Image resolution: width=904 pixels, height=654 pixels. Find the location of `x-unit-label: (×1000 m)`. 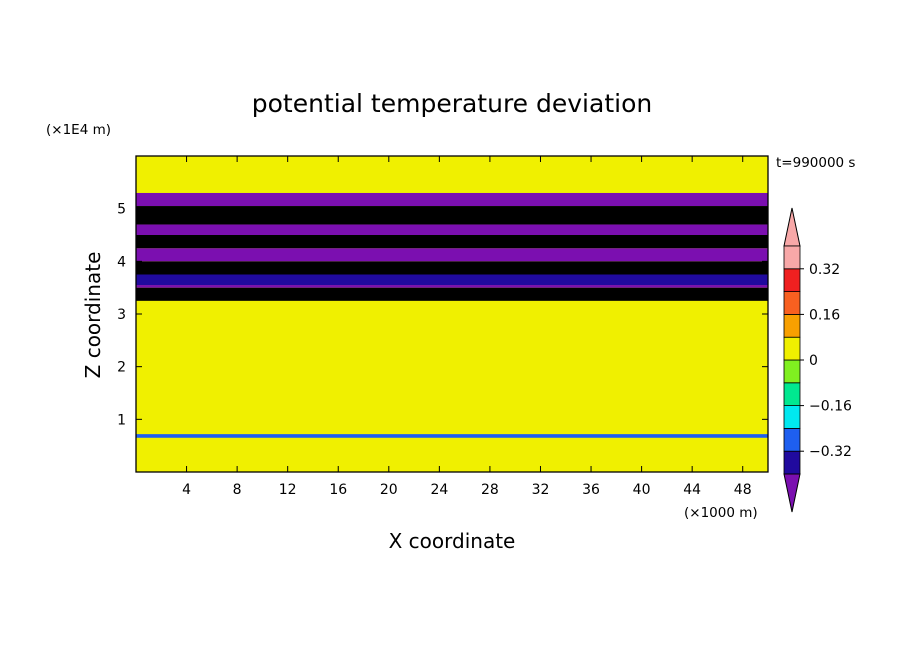

x-unit-label: (×1000 m) is located at coordinates (721, 513).